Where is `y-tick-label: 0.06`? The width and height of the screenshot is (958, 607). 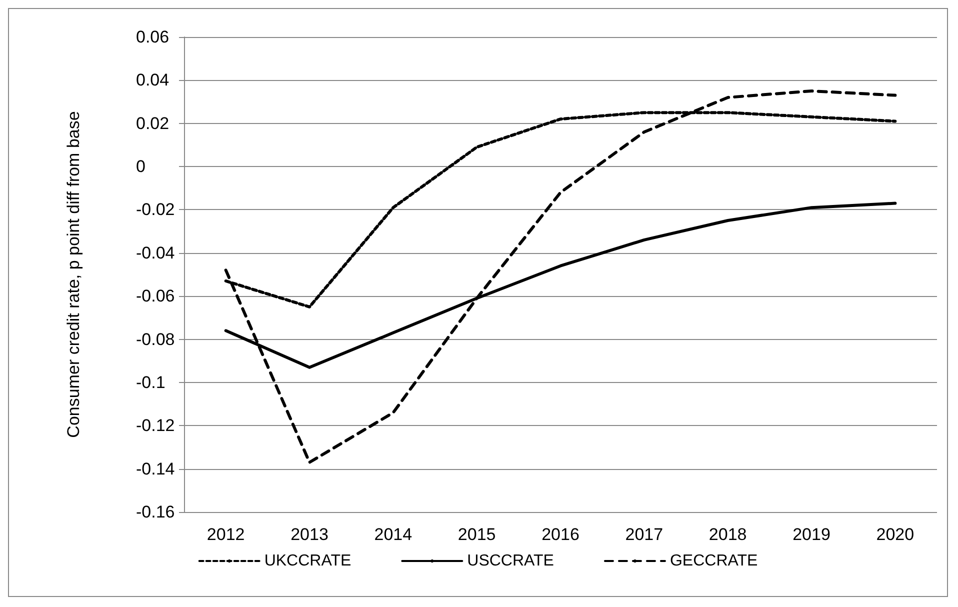 y-tick-label: 0.06 is located at coordinates (153, 37).